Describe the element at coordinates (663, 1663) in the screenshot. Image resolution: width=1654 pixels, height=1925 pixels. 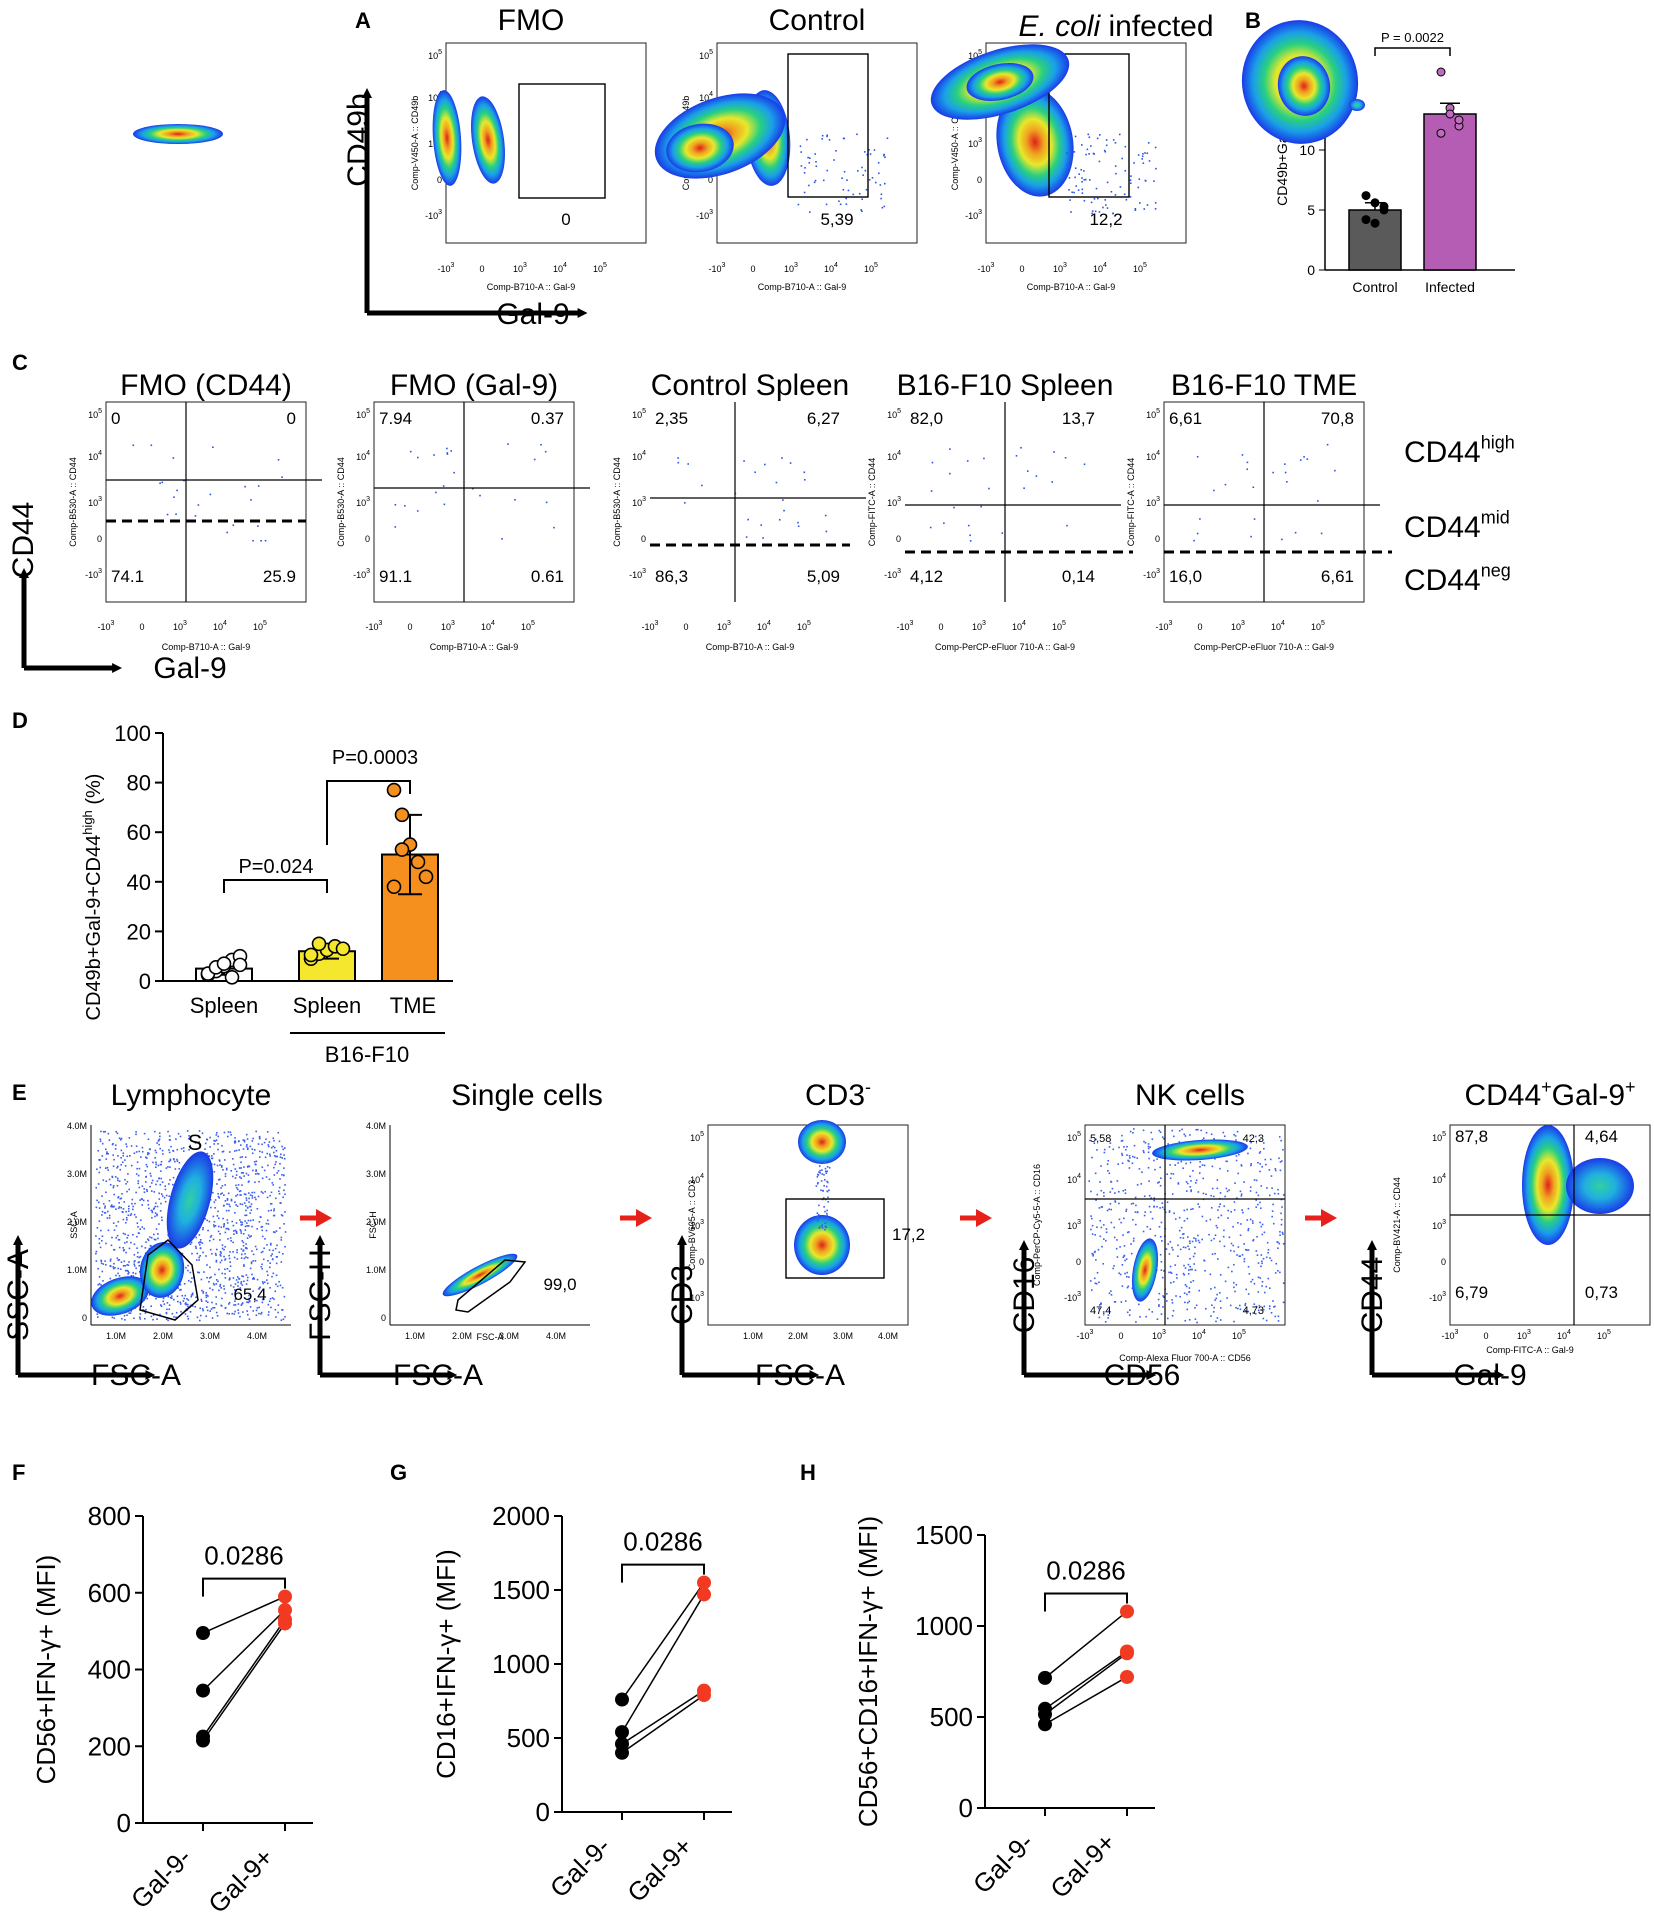
I see `G-pair-line` at that location.